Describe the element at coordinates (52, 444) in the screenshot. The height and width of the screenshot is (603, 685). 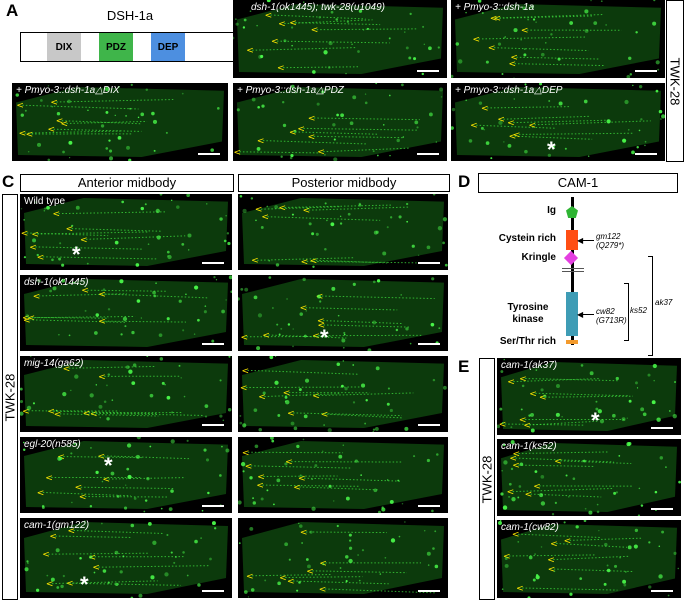
I see `caption: egl-20(n585)` at that location.